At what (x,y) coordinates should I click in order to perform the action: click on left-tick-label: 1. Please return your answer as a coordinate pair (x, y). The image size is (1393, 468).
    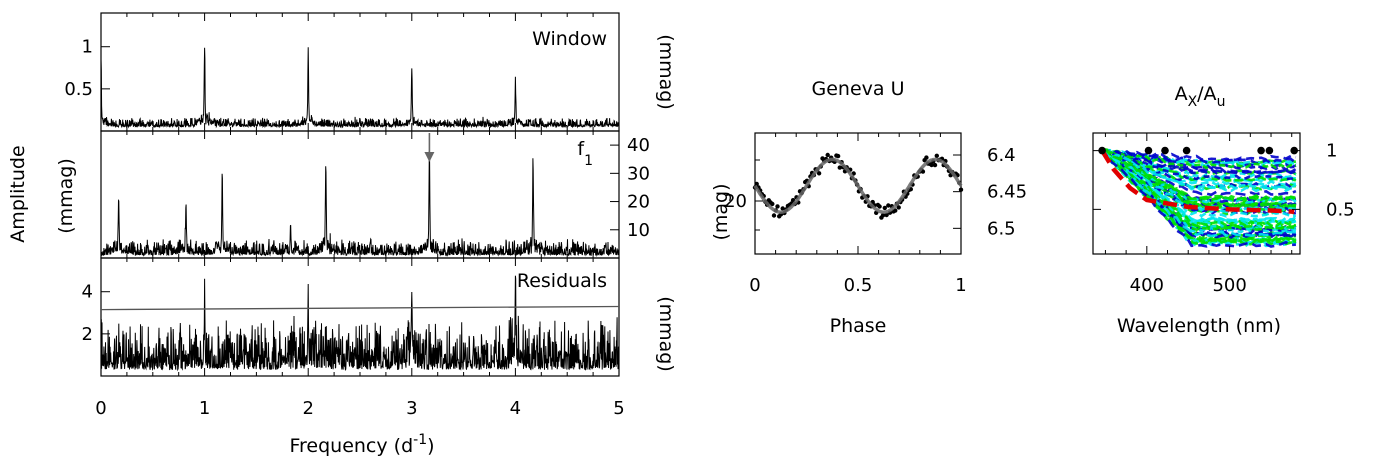
    Looking at the image, I should click on (87, 47).